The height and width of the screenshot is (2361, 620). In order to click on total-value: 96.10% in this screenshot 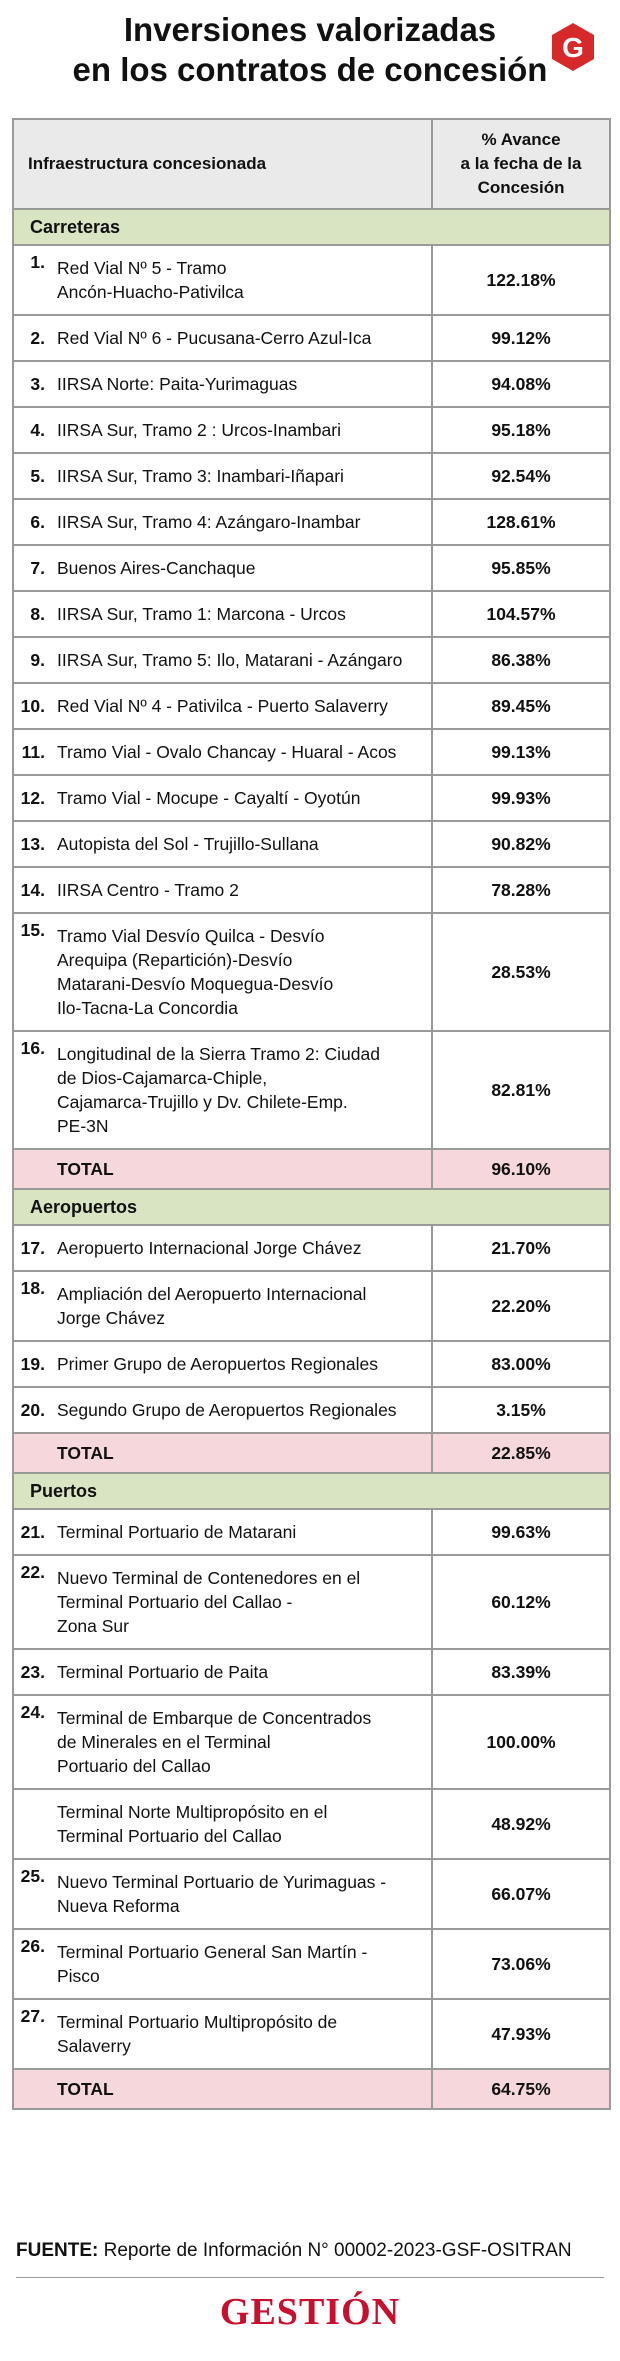, I will do `click(521, 1169)`.